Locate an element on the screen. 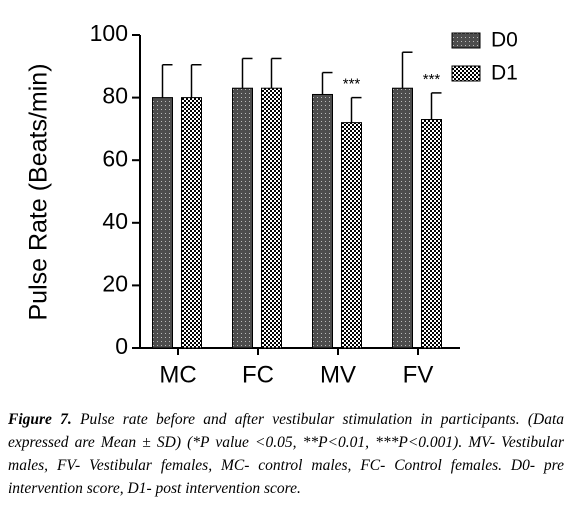 The image size is (573, 531). x-tick-label: MV is located at coordinates (338, 374).